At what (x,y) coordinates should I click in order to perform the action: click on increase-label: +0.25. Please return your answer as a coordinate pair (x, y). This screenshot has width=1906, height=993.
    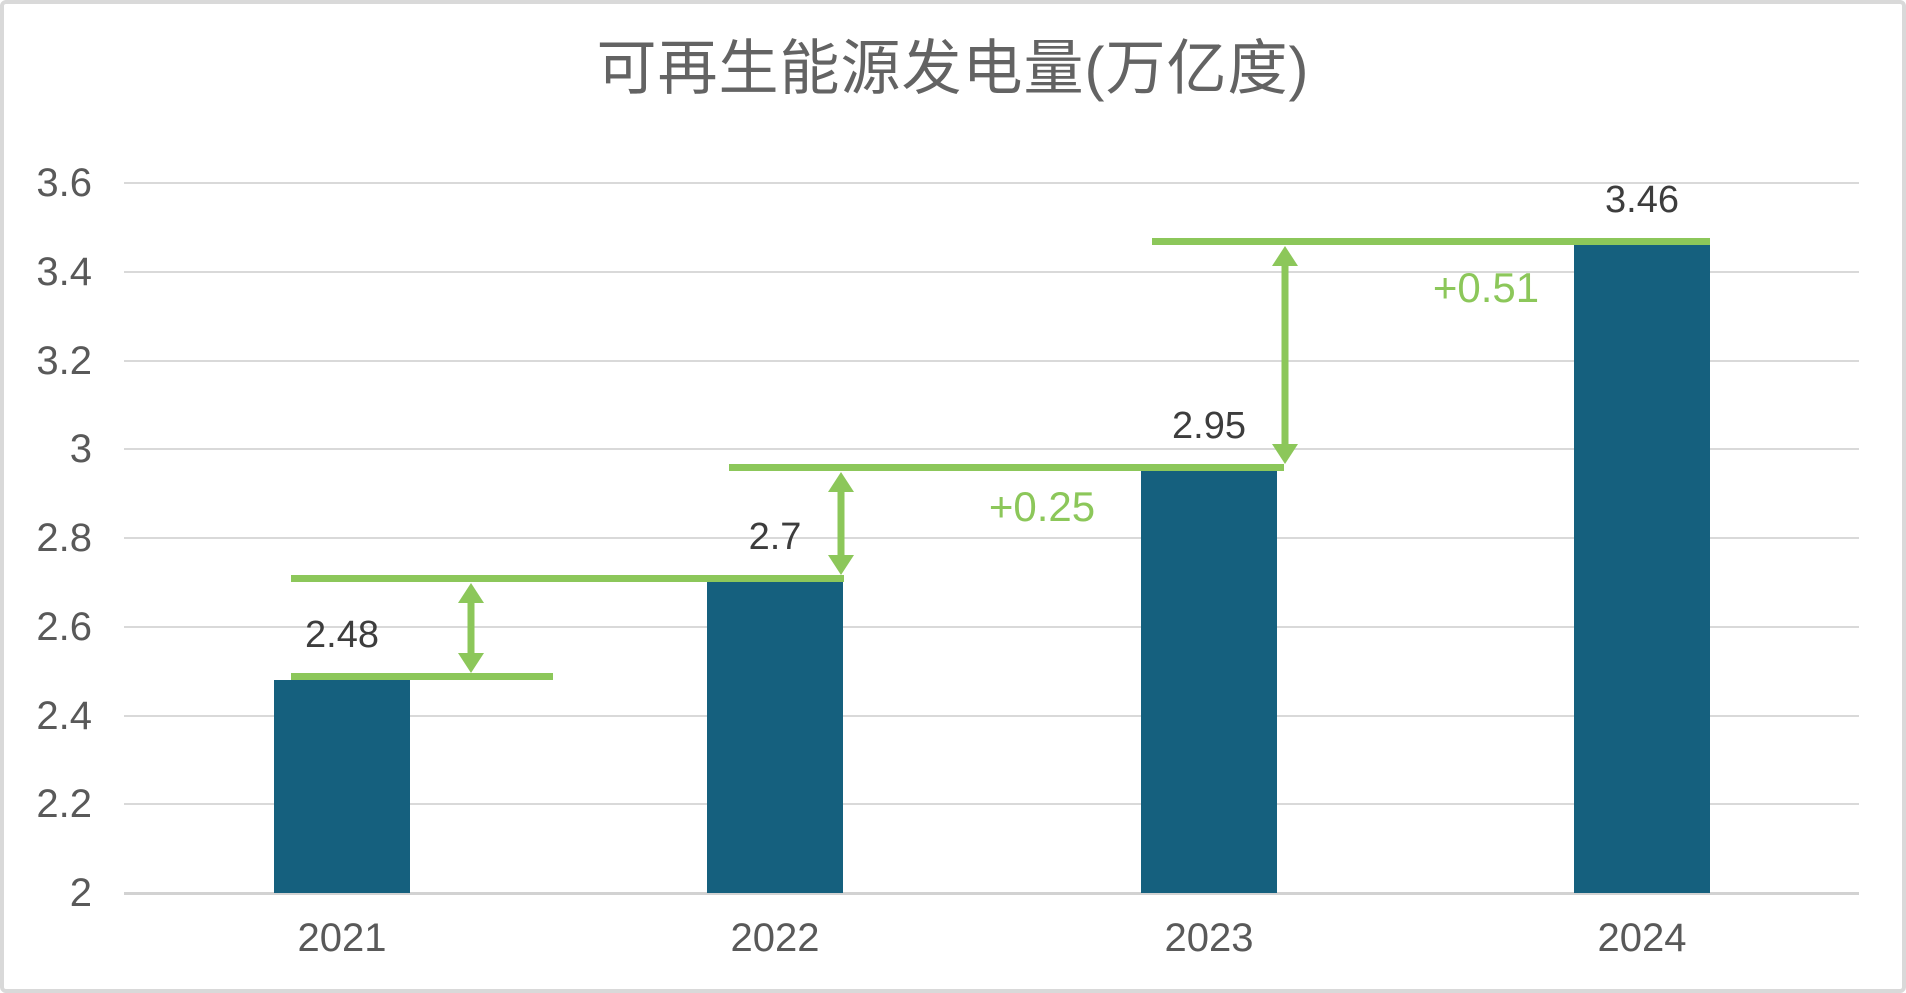
    Looking at the image, I should click on (1042, 506).